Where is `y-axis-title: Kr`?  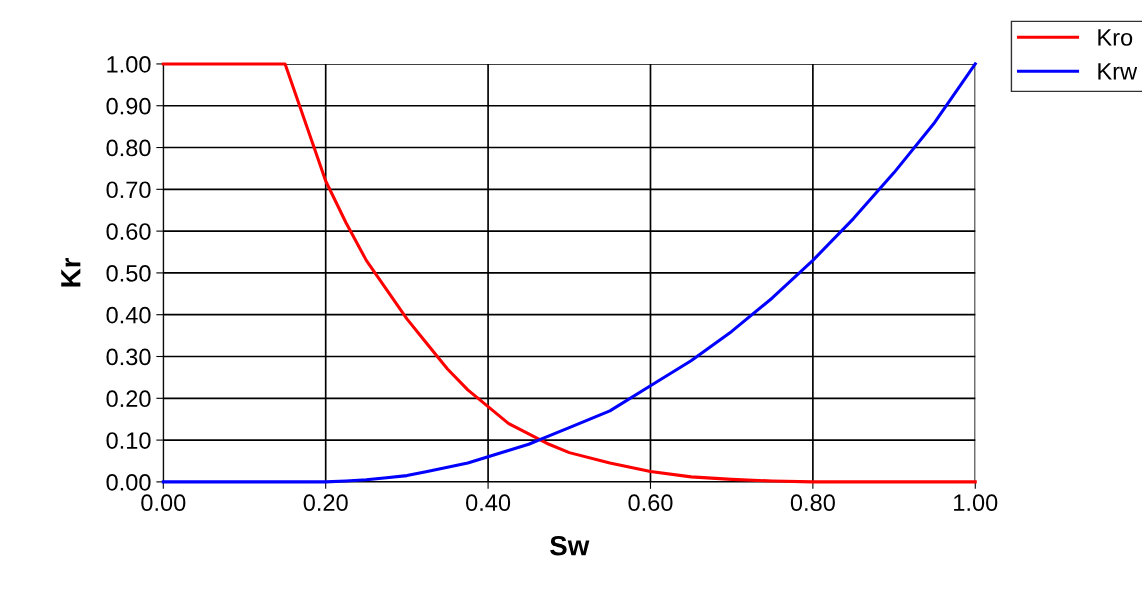
y-axis-title: Kr is located at coordinates (71, 272).